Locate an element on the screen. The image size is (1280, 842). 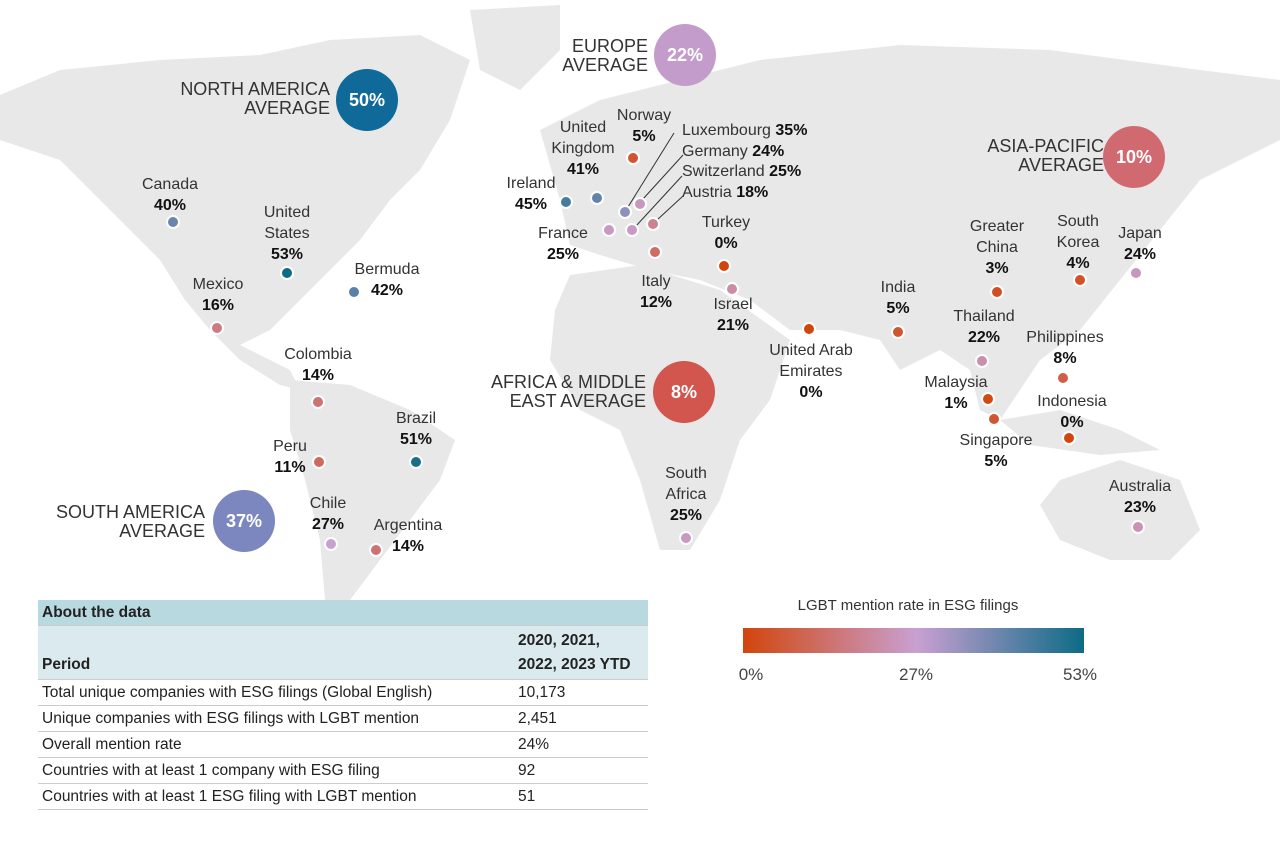
country-name: Bermuda is located at coordinates (387, 269).